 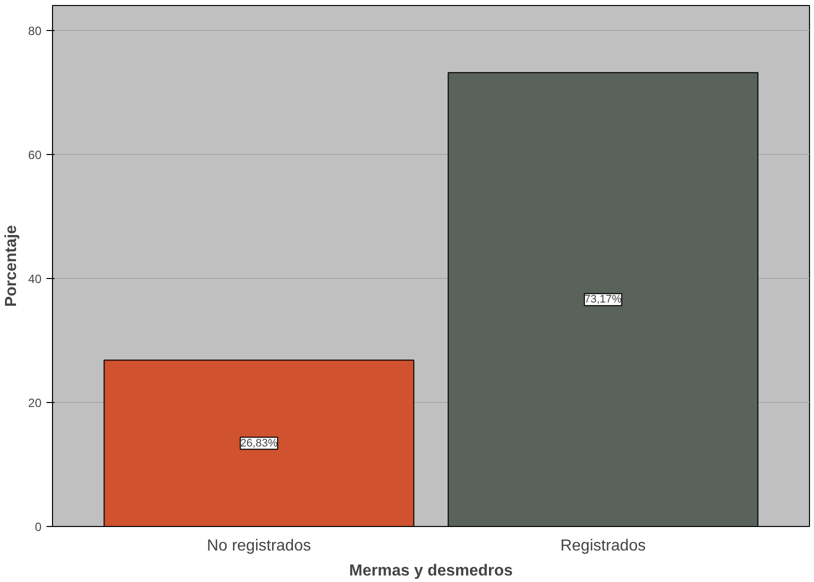 What do you see at coordinates (603, 546) in the screenshot?
I see `x-tick-label: Registrados` at bounding box center [603, 546].